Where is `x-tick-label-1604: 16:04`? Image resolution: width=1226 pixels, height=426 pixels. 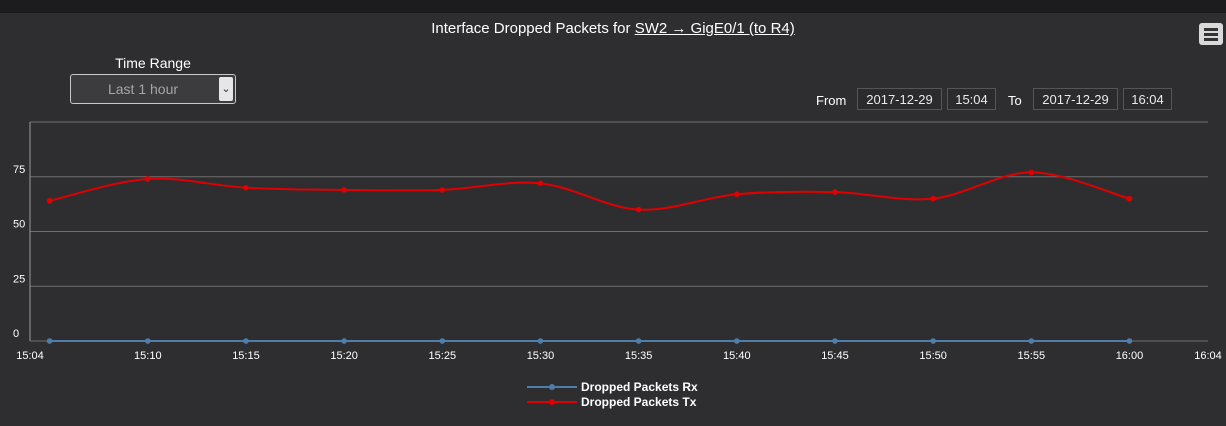 x-tick-label-1604: 16:04 is located at coordinates (1208, 356).